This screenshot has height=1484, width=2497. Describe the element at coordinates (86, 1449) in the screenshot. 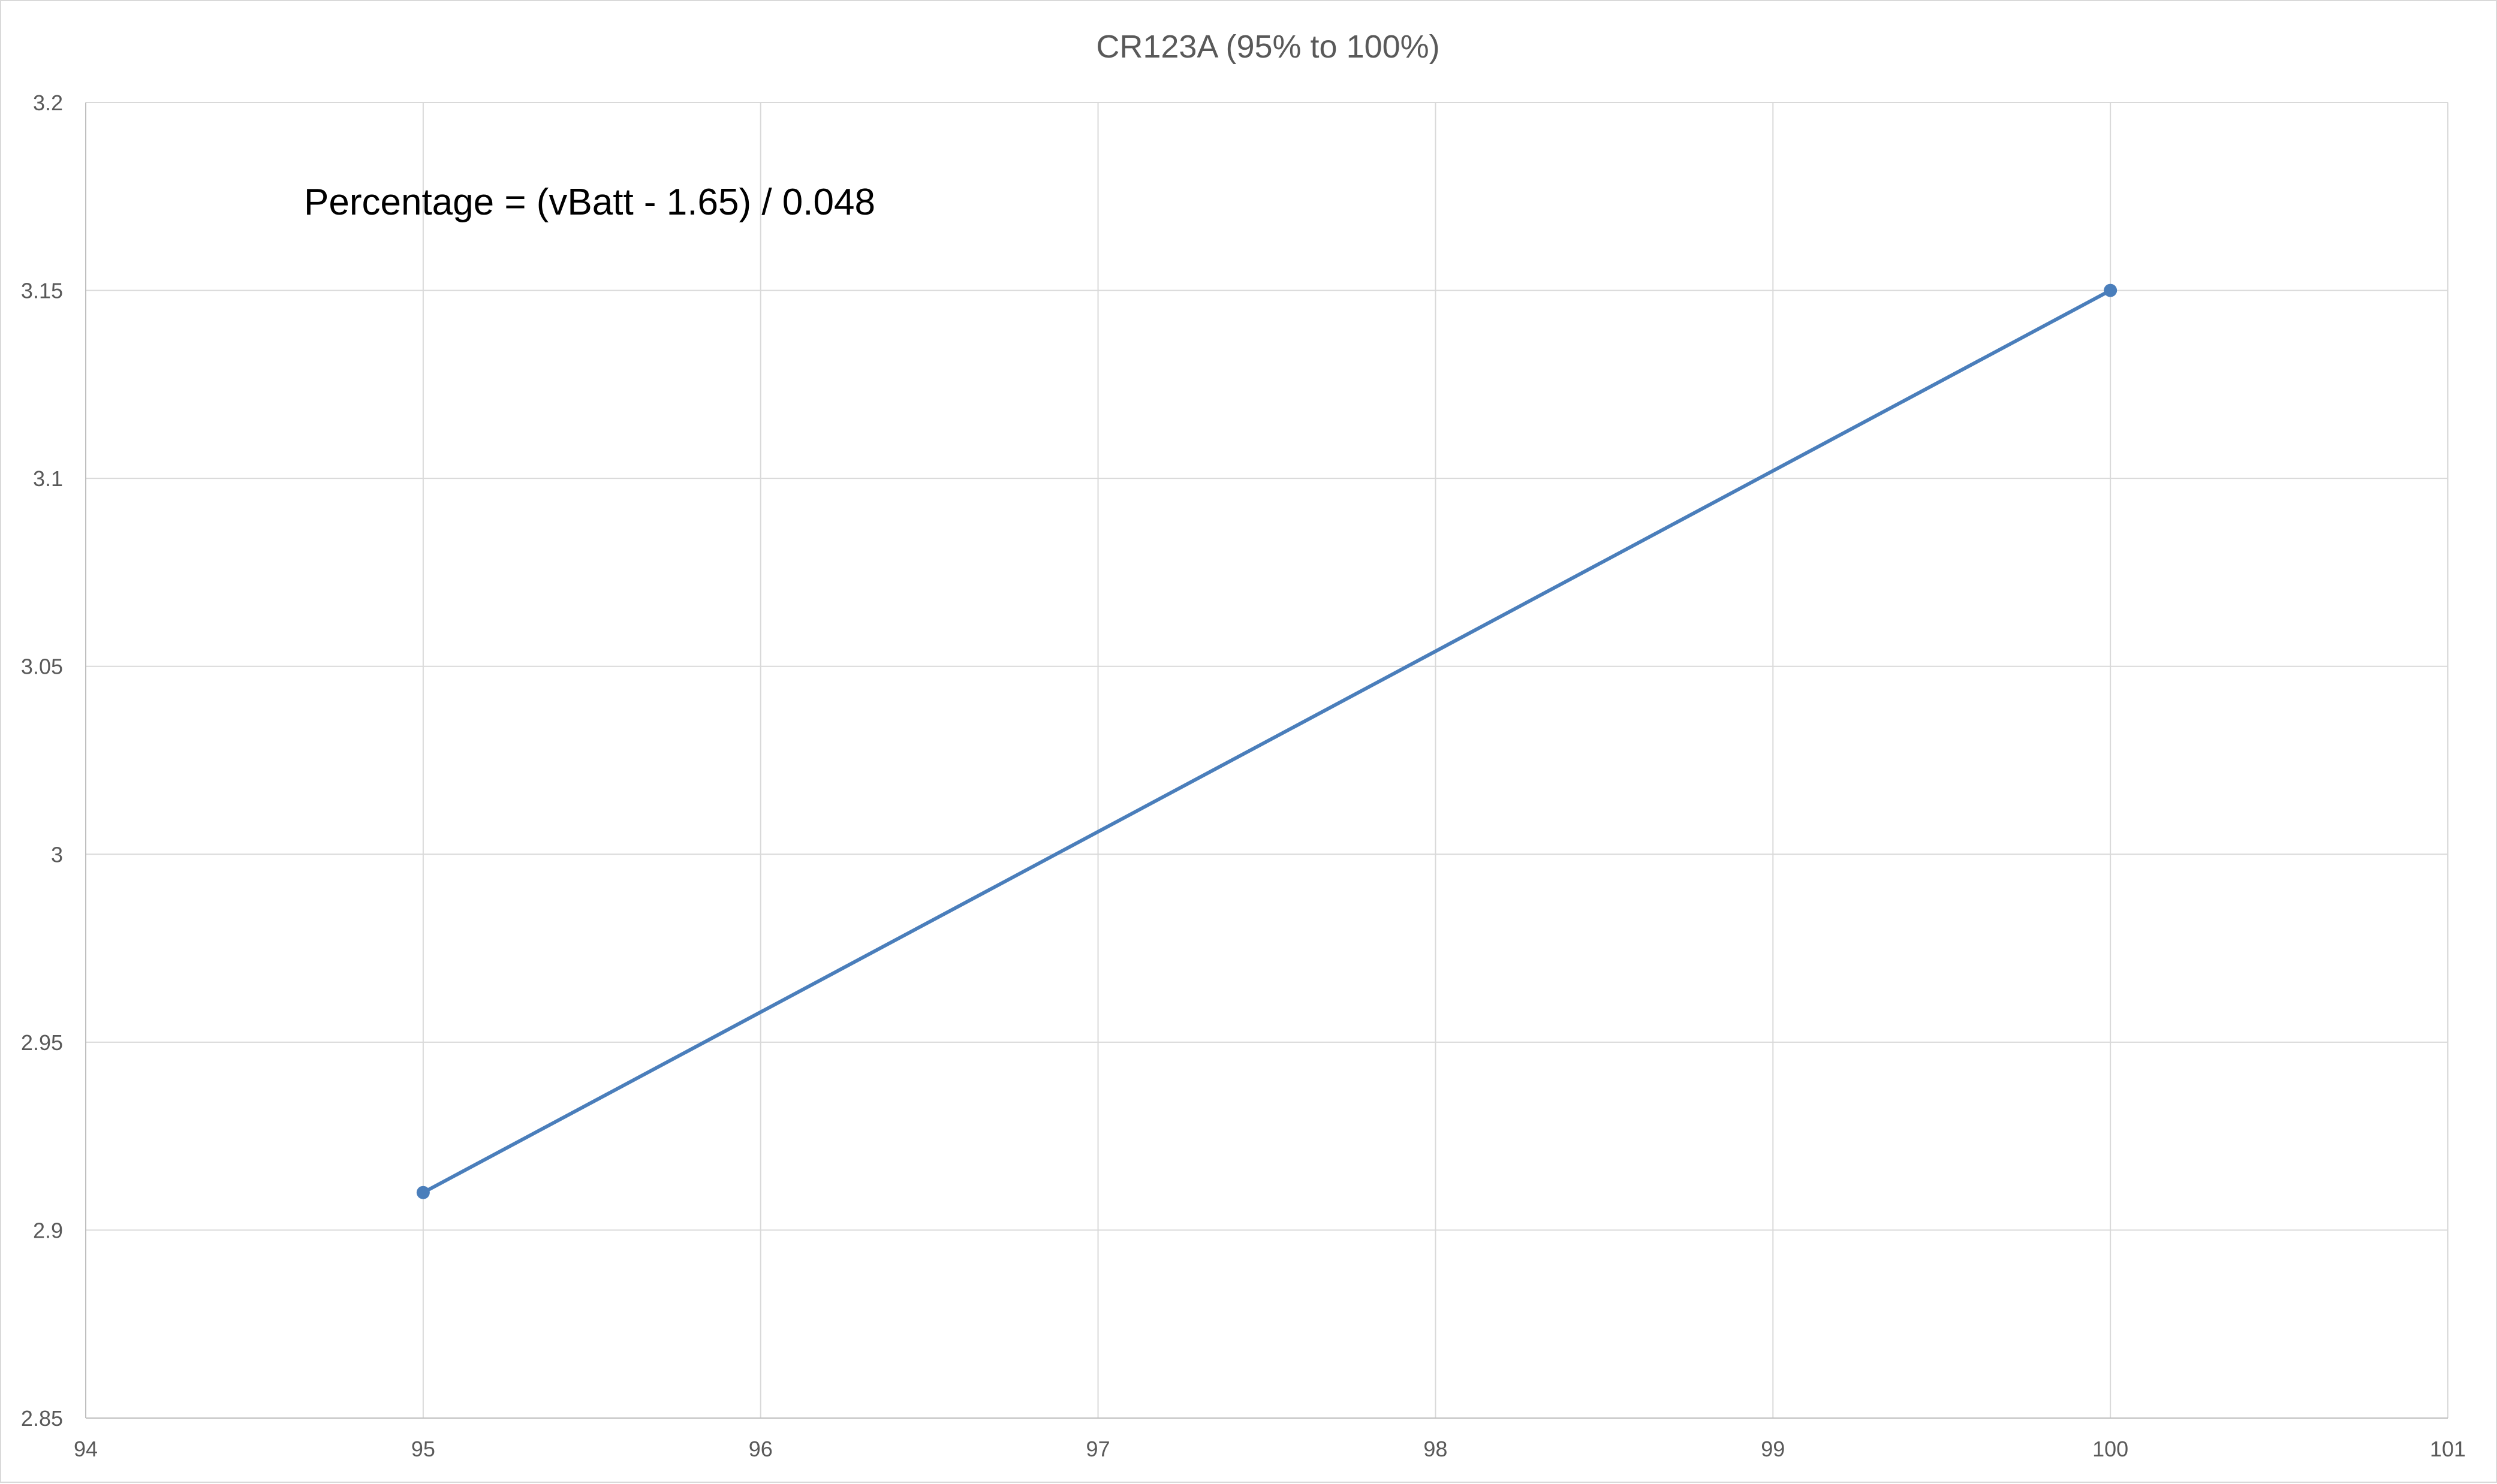

I see `x-tick-label: 94` at that location.